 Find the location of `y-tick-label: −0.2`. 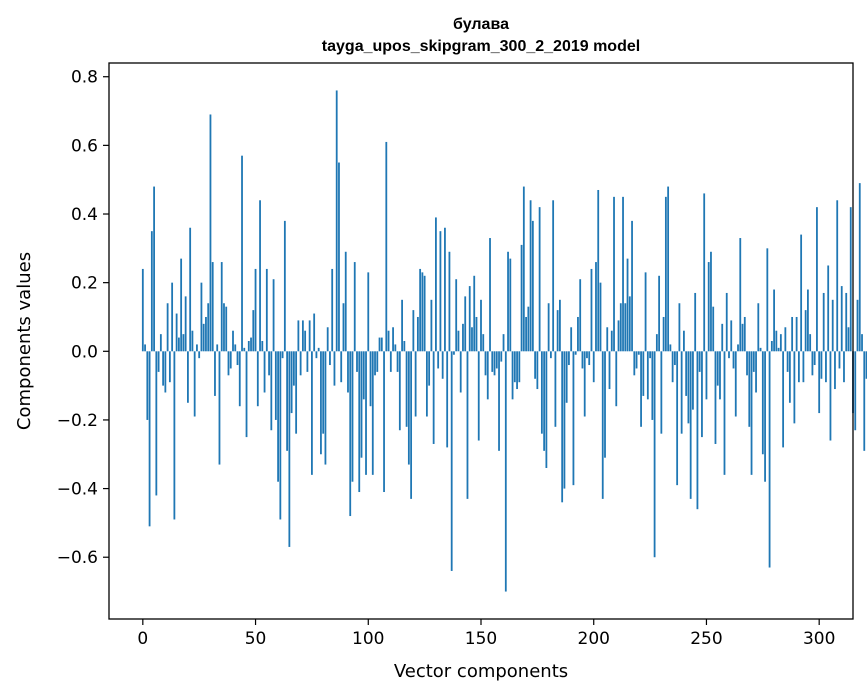

y-tick-label: −0.2 is located at coordinates (77, 421).